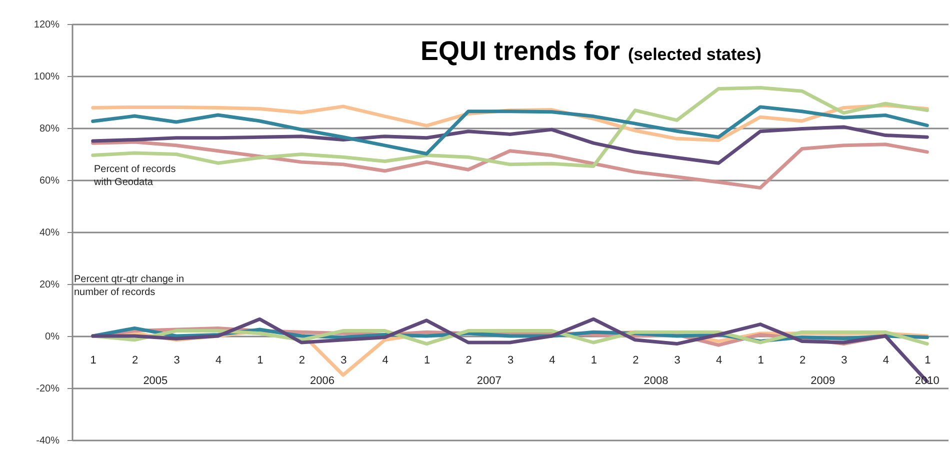 The image size is (950, 461). What do you see at coordinates (49, 181) in the screenshot?
I see `y-tick-label: 60%` at bounding box center [49, 181].